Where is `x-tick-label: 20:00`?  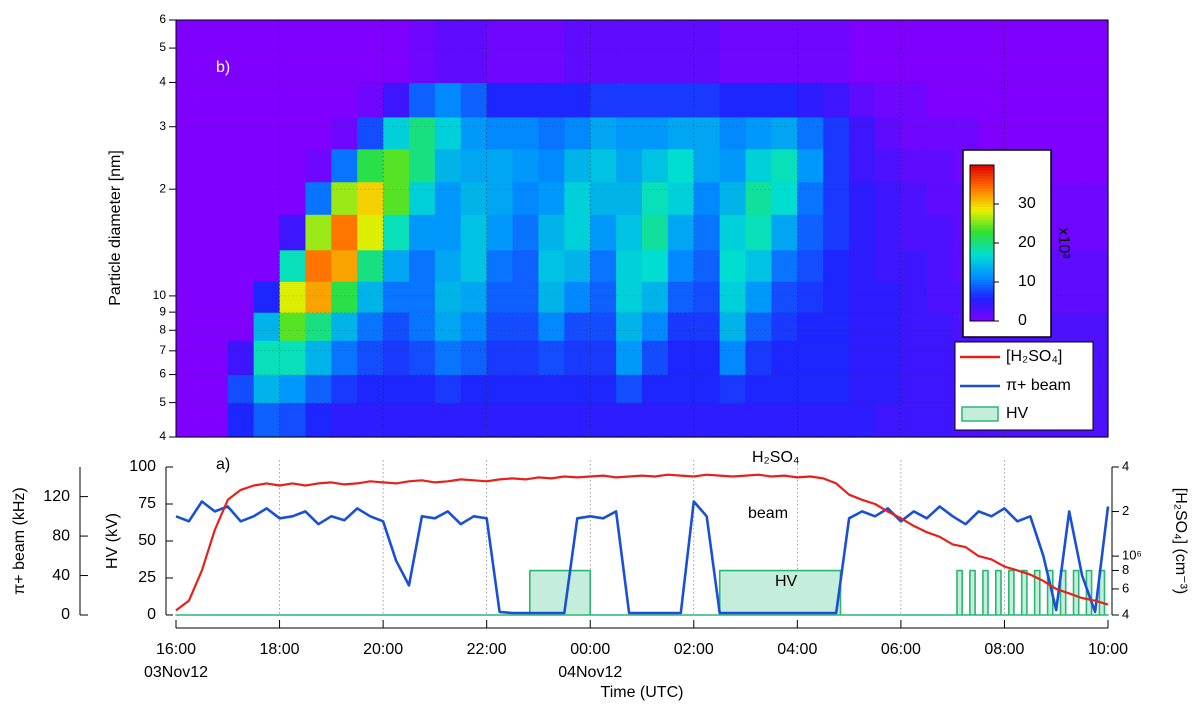 x-tick-label: 20:00 is located at coordinates (383, 649).